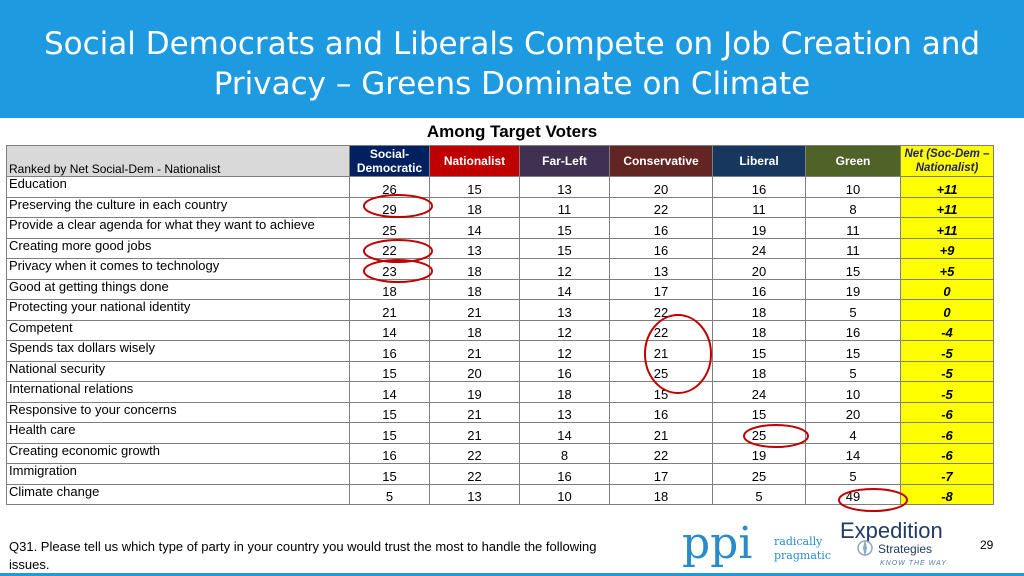 The image size is (1024, 576). Describe the element at coordinates (389, 207) in the screenshot. I see `value-cell: 29` at that location.